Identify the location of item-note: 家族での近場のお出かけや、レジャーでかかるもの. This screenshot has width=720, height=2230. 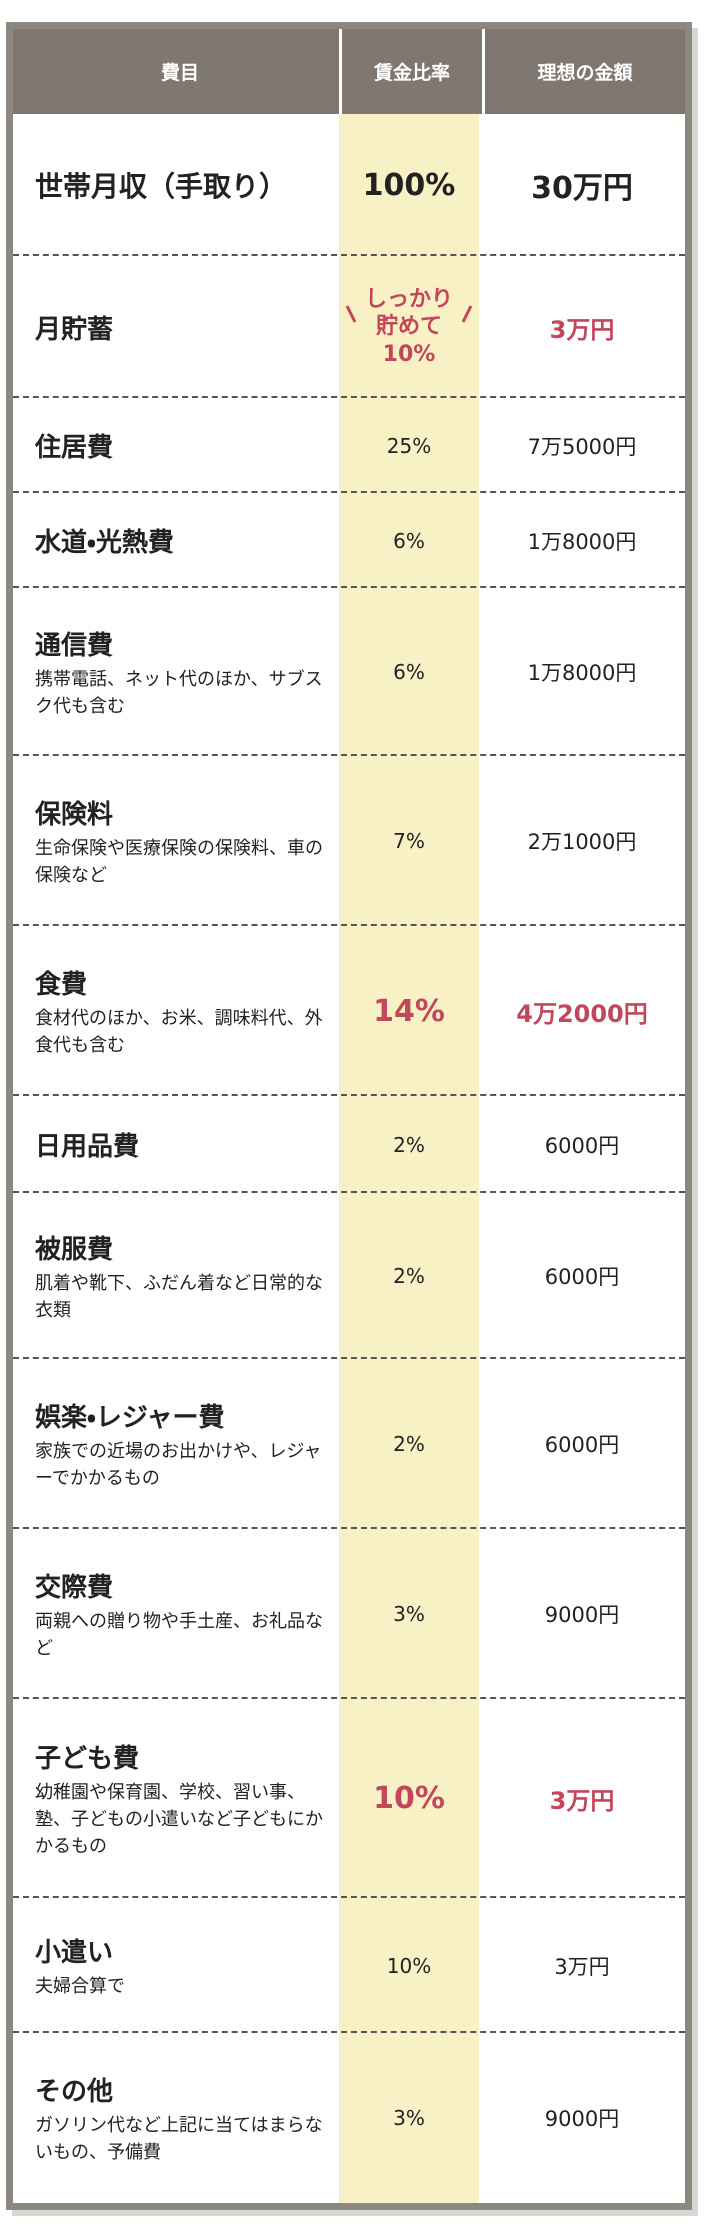
(178, 1464).